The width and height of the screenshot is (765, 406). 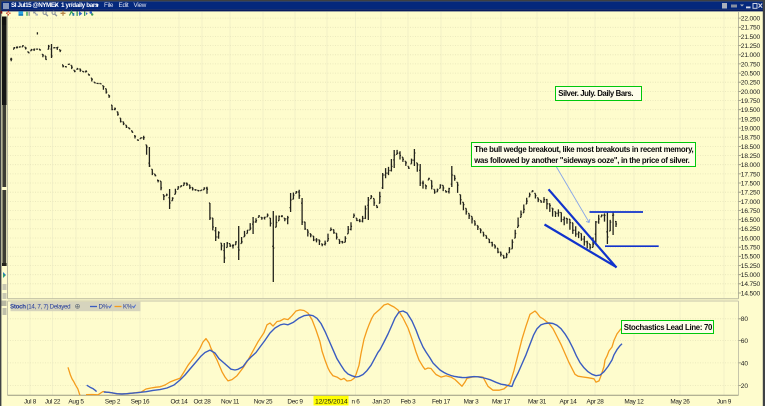 What do you see at coordinates (751, 229) in the screenshot?
I see `svg-text: 16.250` at bounding box center [751, 229].